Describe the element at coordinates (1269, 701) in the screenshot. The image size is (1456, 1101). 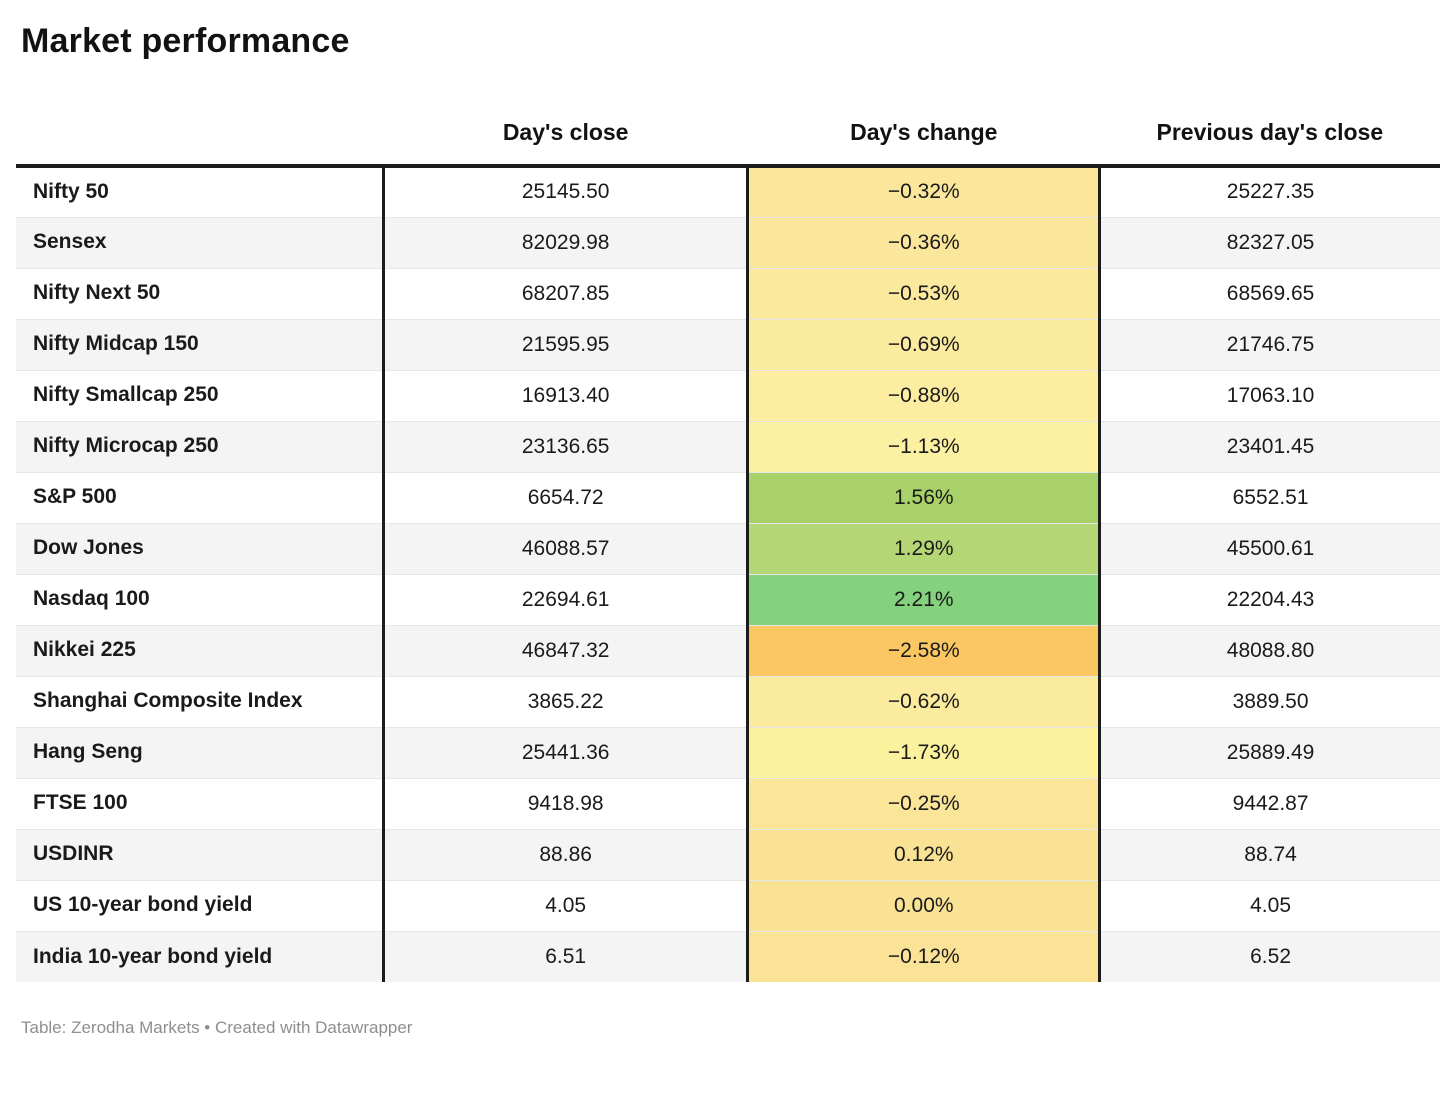
I see `cell-previous-days-close: 3889.50` at that location.